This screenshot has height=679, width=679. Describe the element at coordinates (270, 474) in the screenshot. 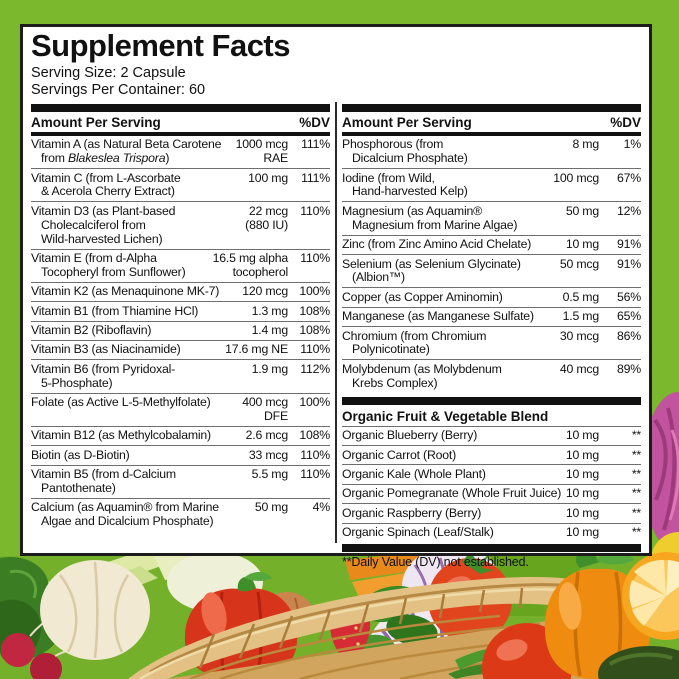

I see `nutrient-amount: 5.5 mg` at that location.